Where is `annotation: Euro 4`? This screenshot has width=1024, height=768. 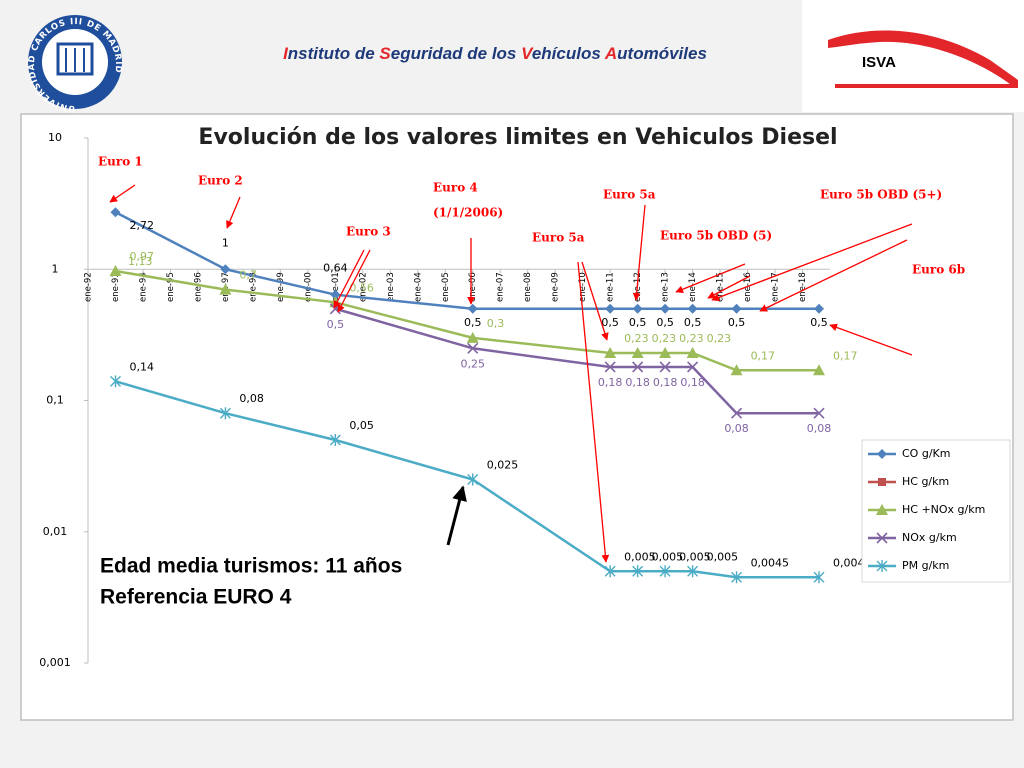 annotation: Euro 4 is located at coordinates (455, 188).